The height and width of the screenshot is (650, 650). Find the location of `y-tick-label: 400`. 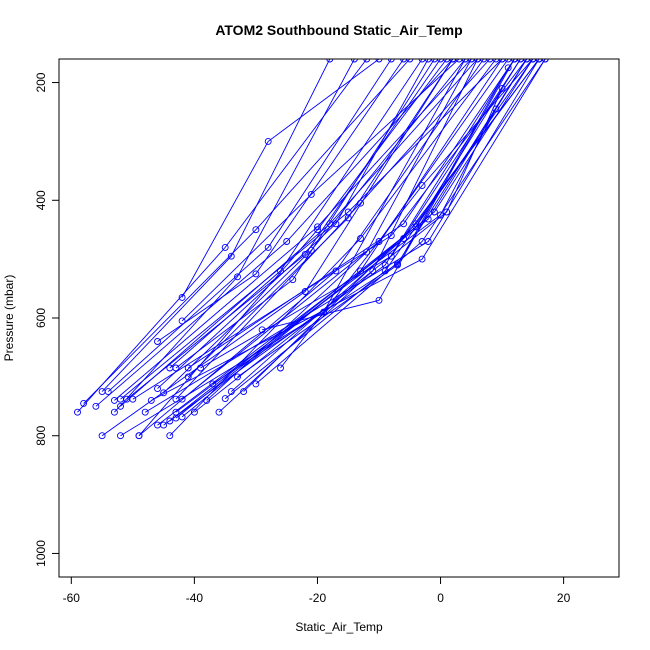

y-tick-label: 400 is located at coordinates (41, 200).